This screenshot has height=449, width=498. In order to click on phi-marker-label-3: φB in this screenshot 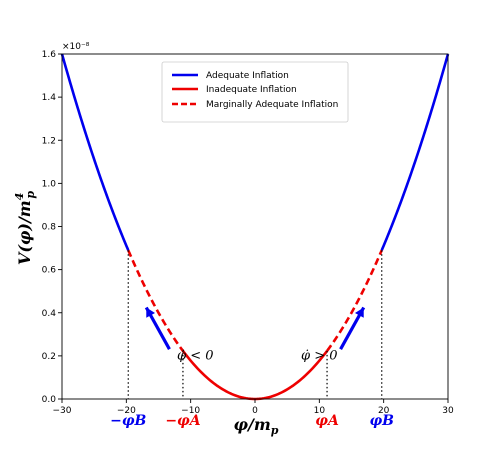, I will do `click(381, 421)`.